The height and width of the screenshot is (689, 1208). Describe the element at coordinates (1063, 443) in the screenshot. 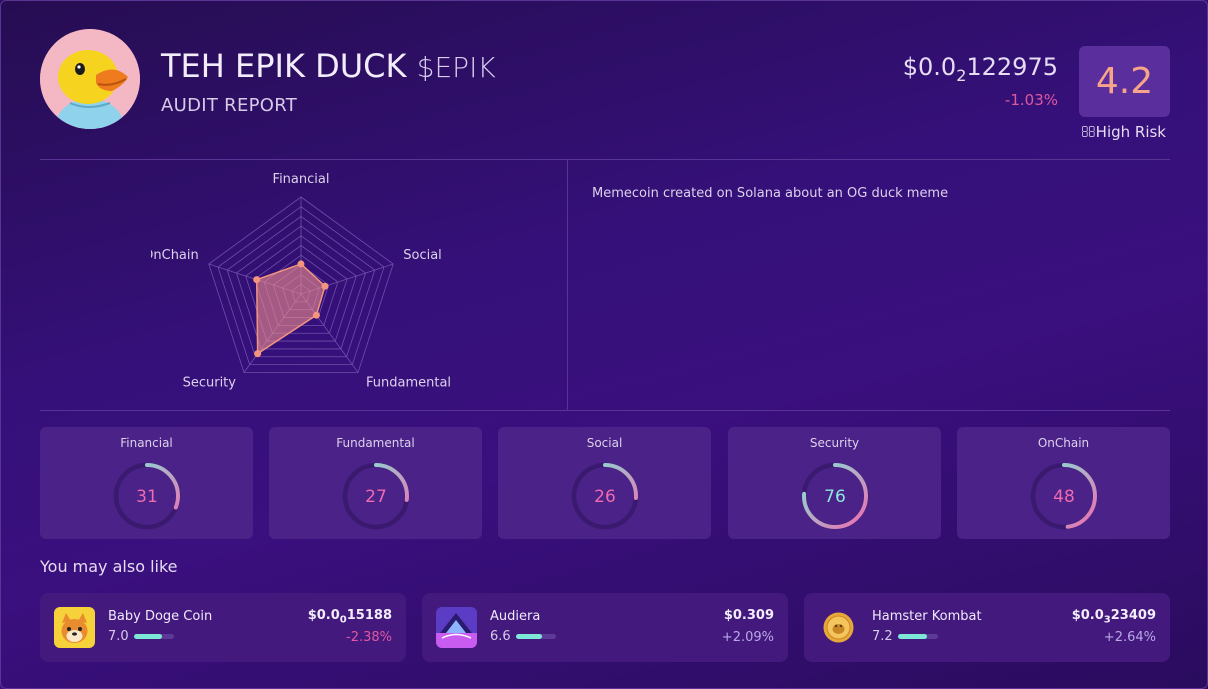

I see `score-card-title: OnChain` at that location.